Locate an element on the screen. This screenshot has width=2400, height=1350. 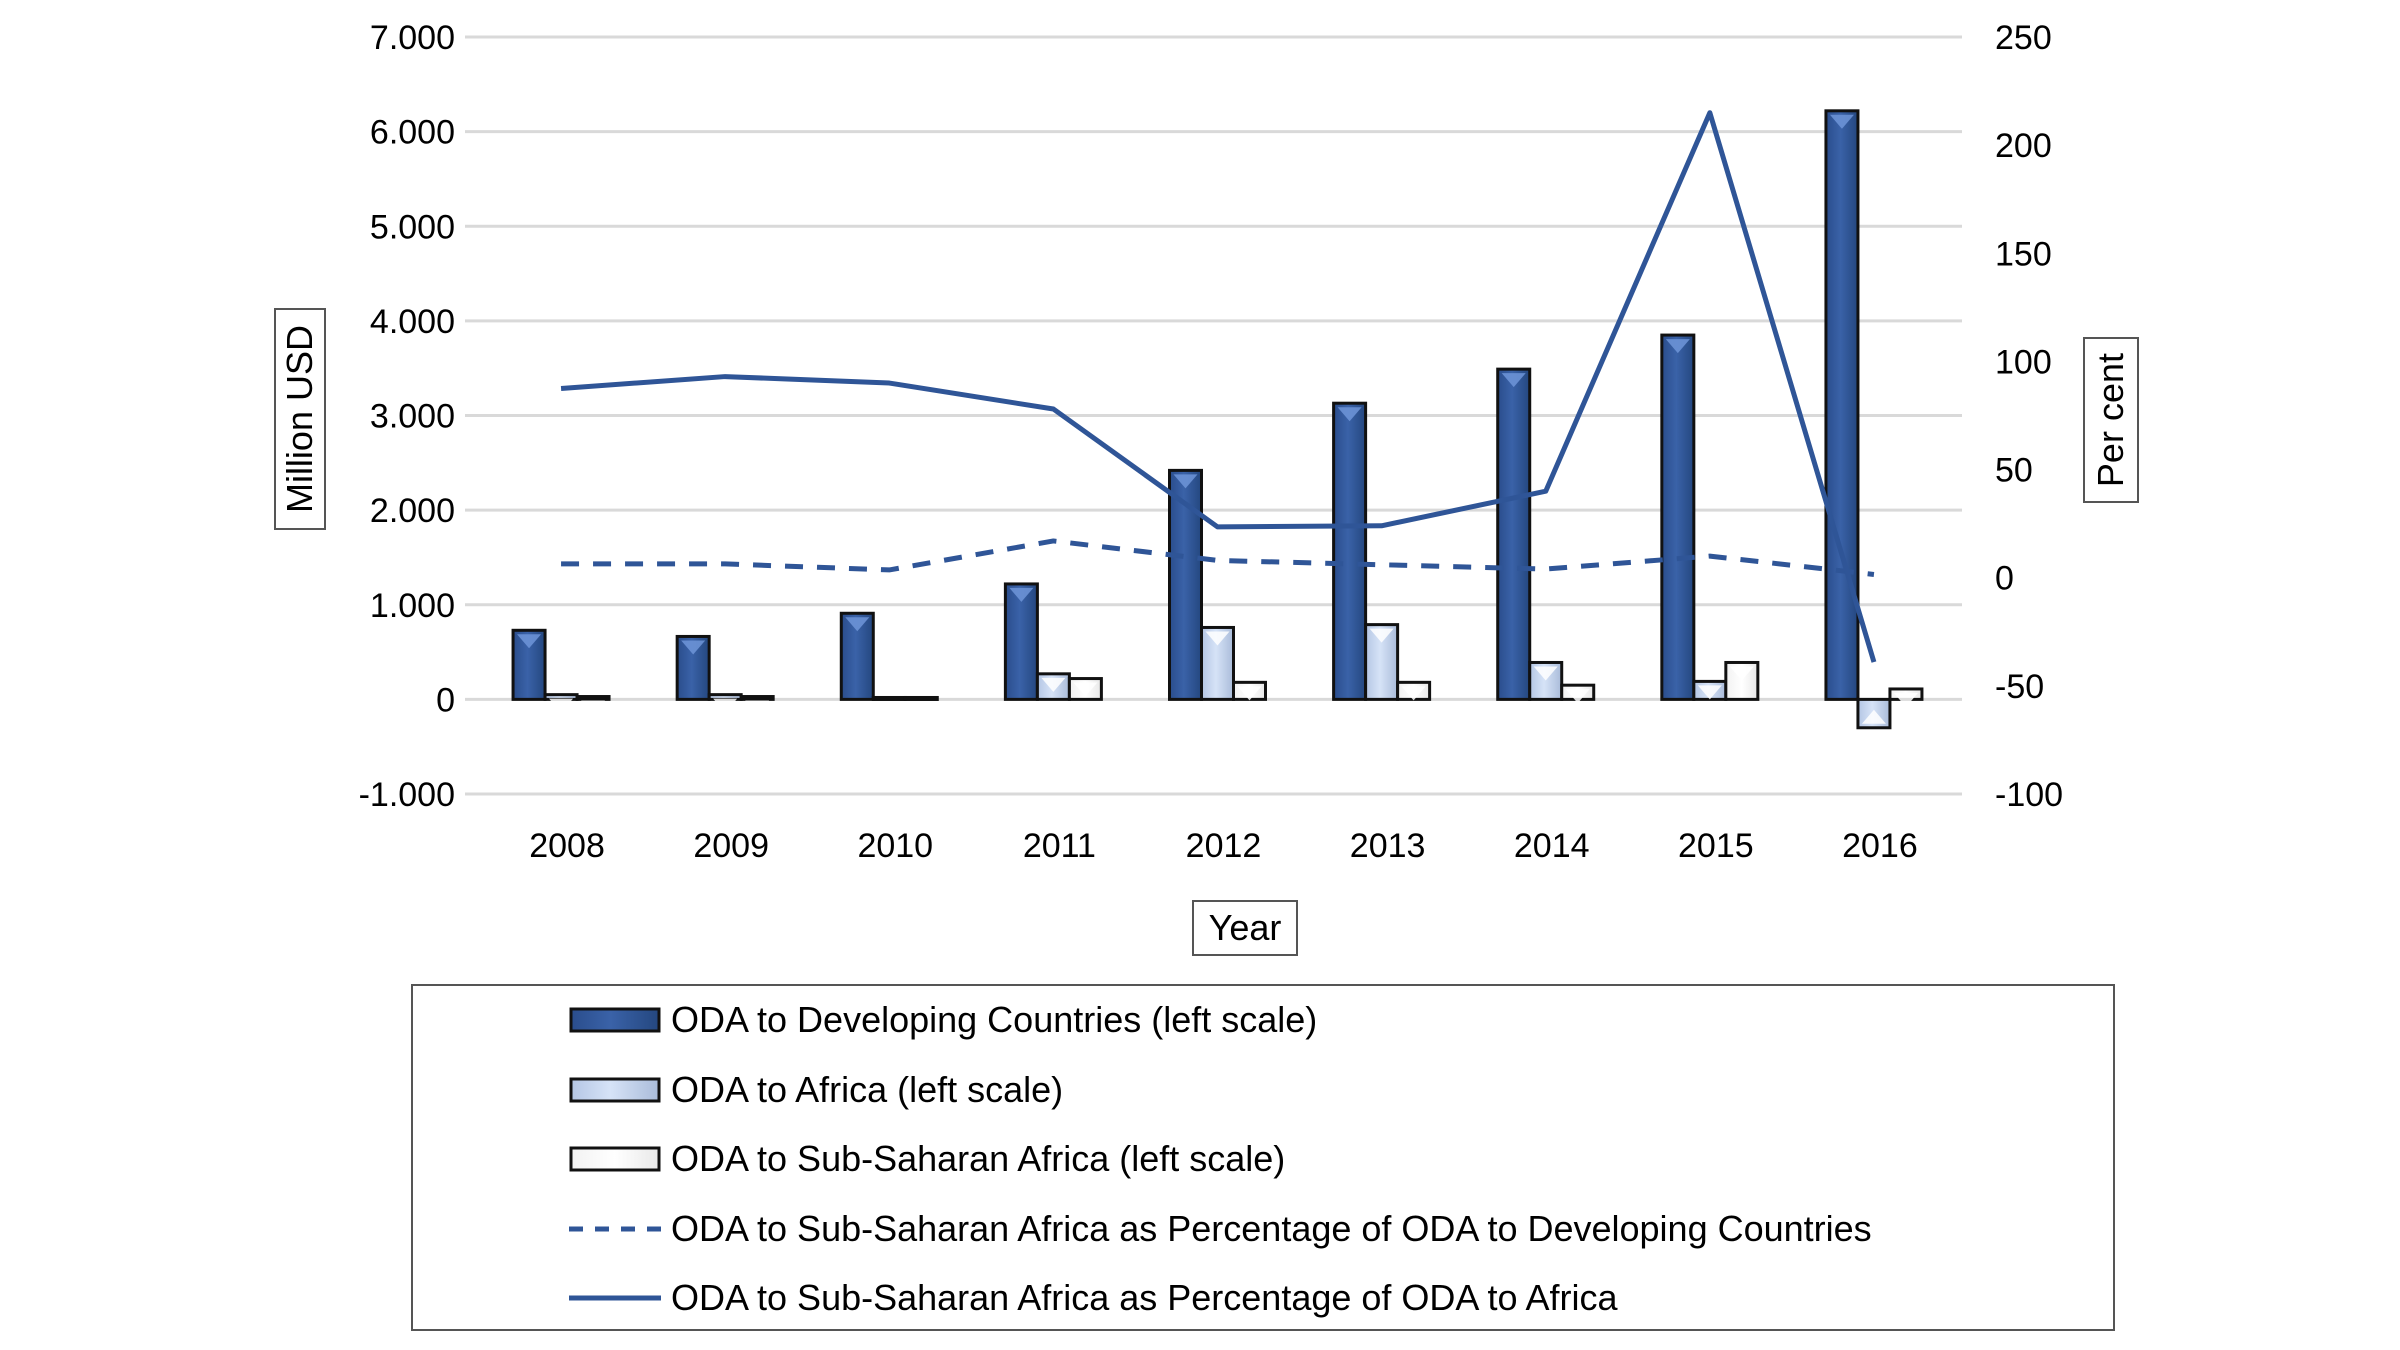
y-tick-label: 4.000 is located at coordinates (412, 322).